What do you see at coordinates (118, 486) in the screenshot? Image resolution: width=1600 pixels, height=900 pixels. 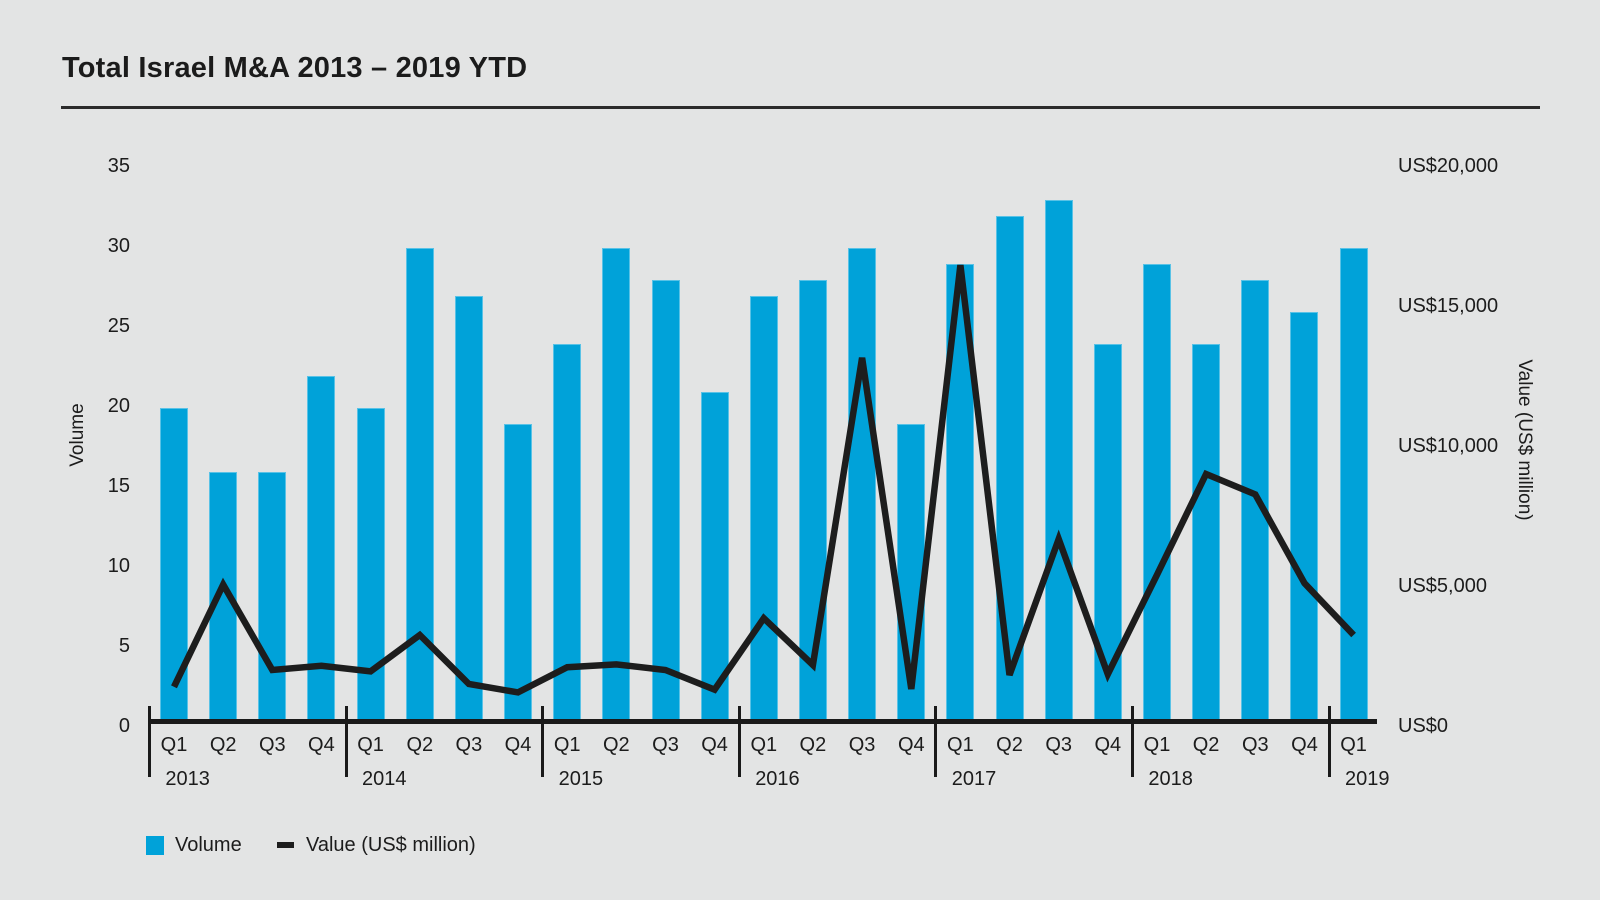 I see `left-axis-tick-15: 15` at bounding box center [118, 486].